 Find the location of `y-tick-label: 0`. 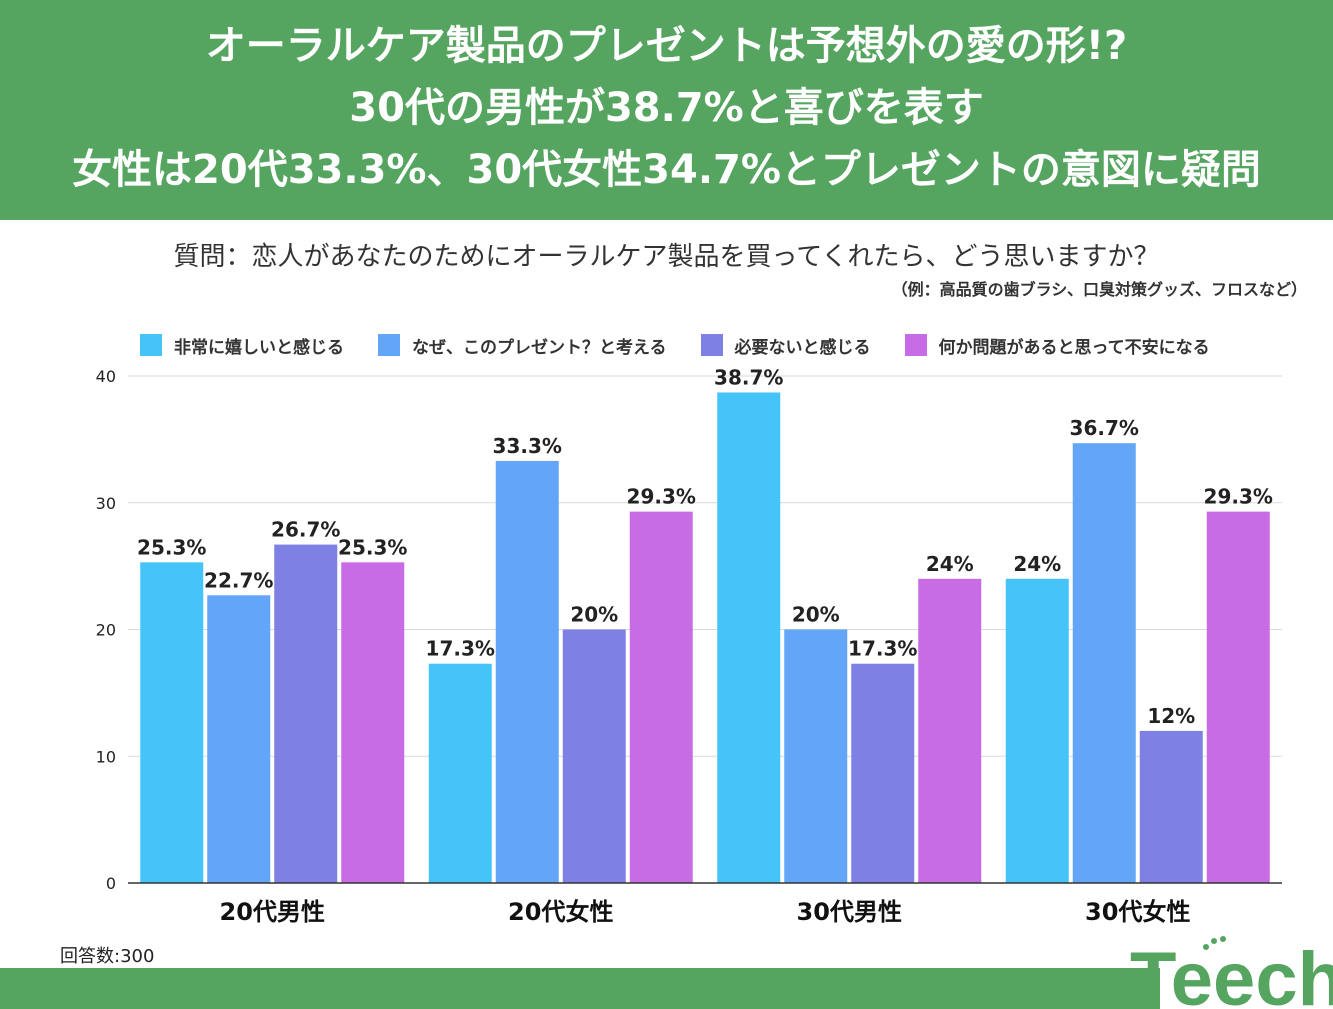

y-tick-label: 0 is located at coordinates (111, 883).